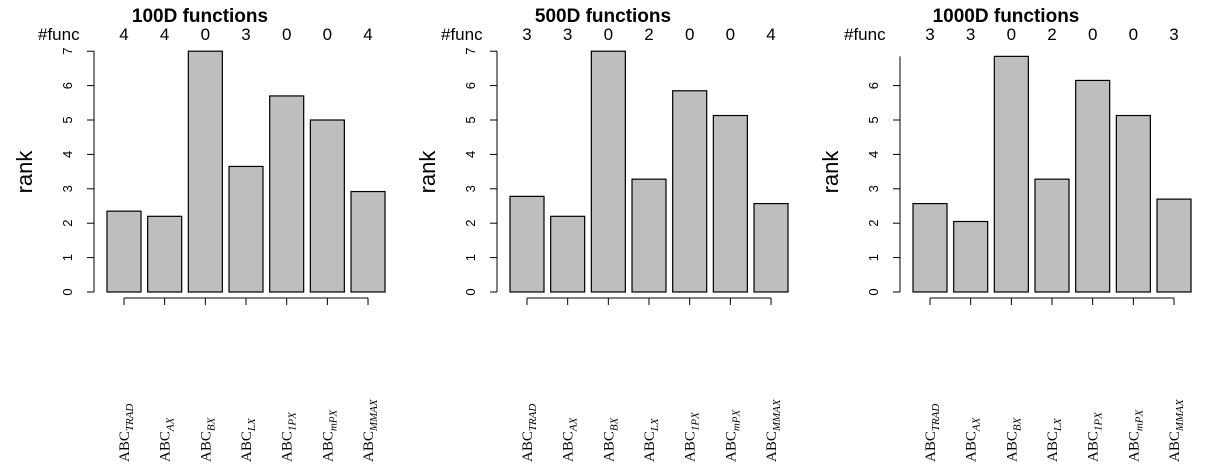  What do you see at coordinates (873, 257) in the screenshot?
I see `y-tick-label: 1` at bounding box center [873, 257].